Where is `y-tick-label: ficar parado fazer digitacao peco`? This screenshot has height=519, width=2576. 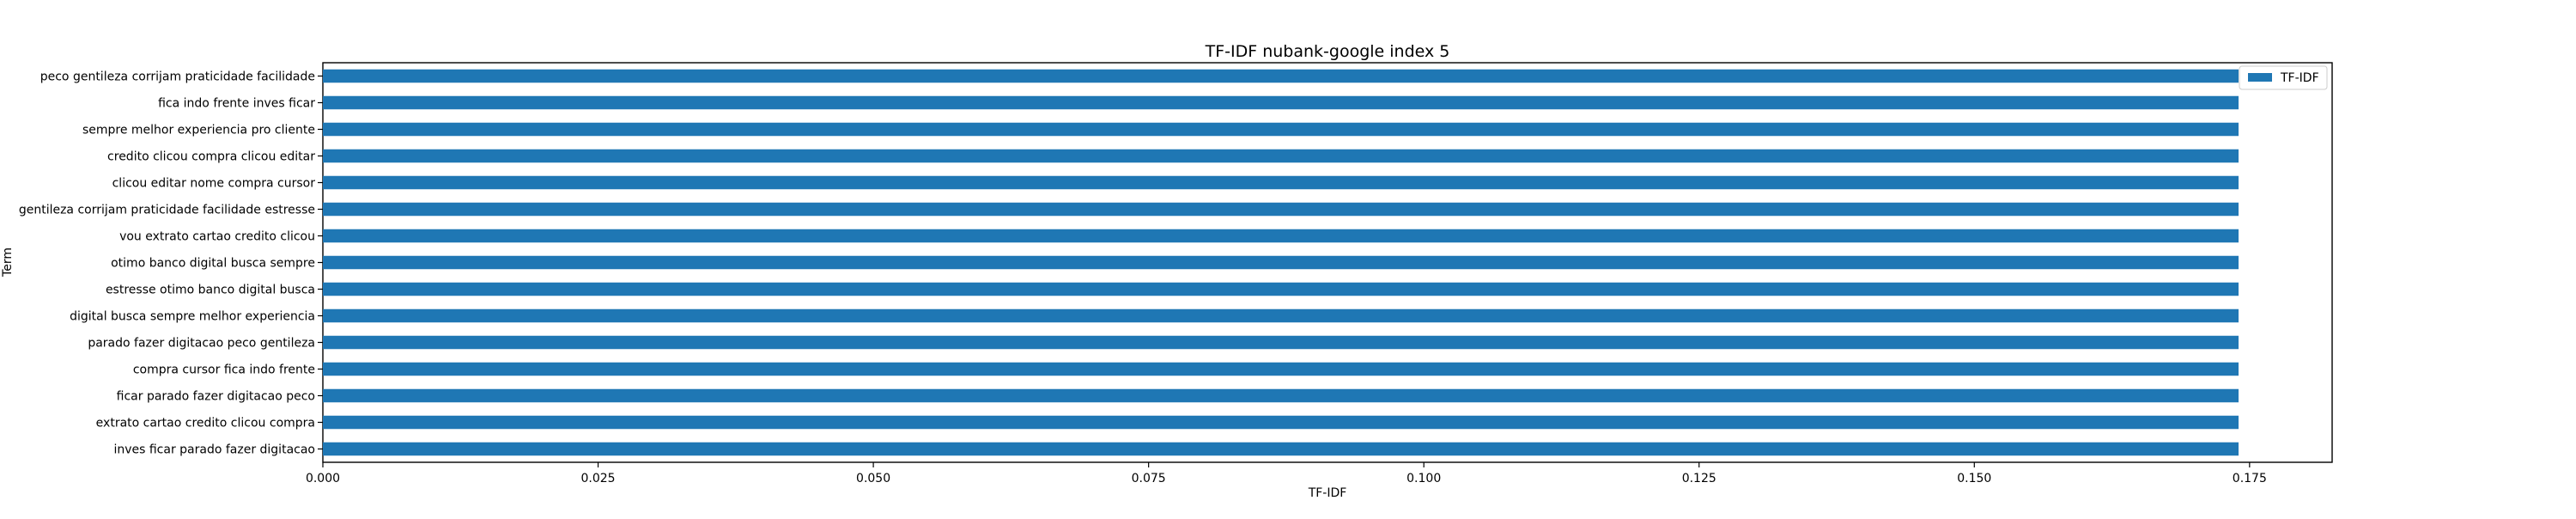 y-tick-label: ficar parado fazer digitacao peco is located at coordinates (216, 397).